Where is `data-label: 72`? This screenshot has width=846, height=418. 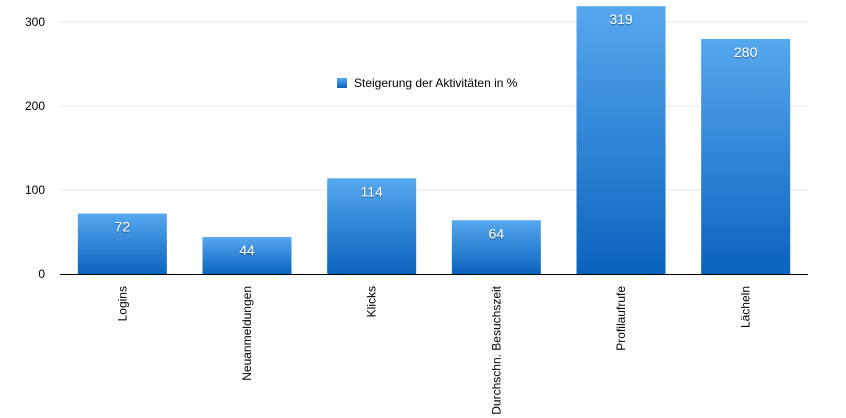 data-label: 72 is located at coordinates (123, 227).